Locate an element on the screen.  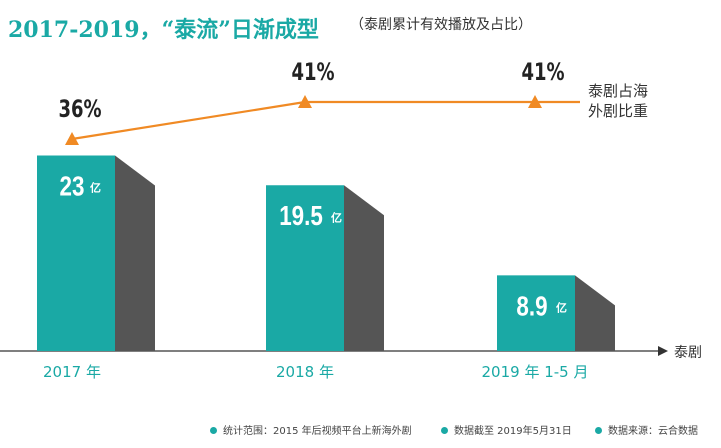
bar-value-label: 23 is located at coordinates (72, 186).